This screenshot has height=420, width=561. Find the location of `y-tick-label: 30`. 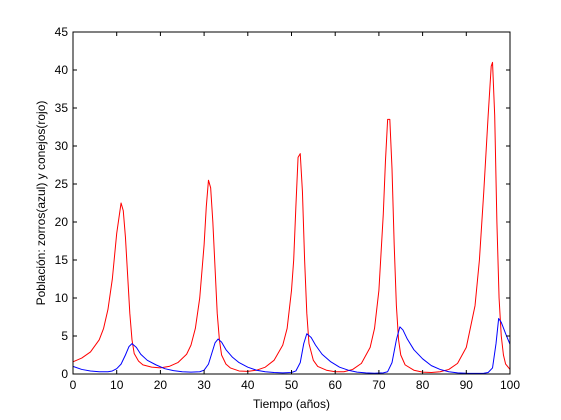

y-tick-label: 30 is located at coordinates (62, 146).